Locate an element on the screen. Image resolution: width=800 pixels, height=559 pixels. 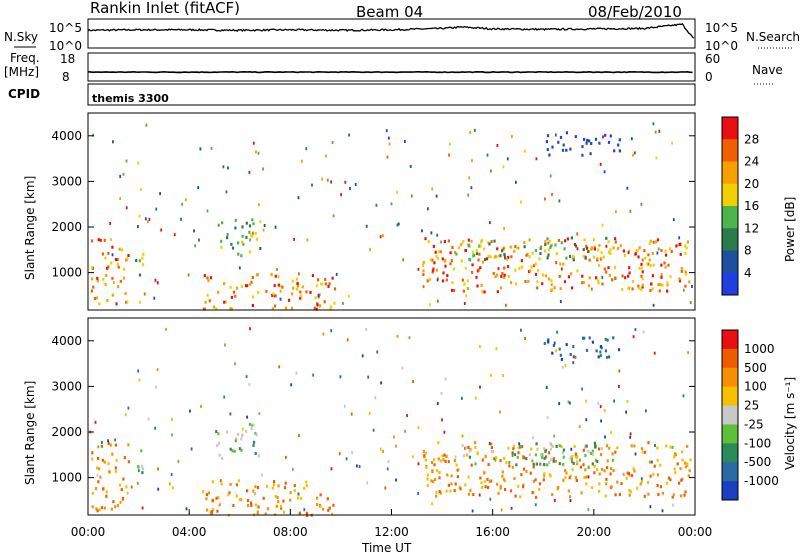
freq-unit: [MHz] is located at coordinates (21, 72).